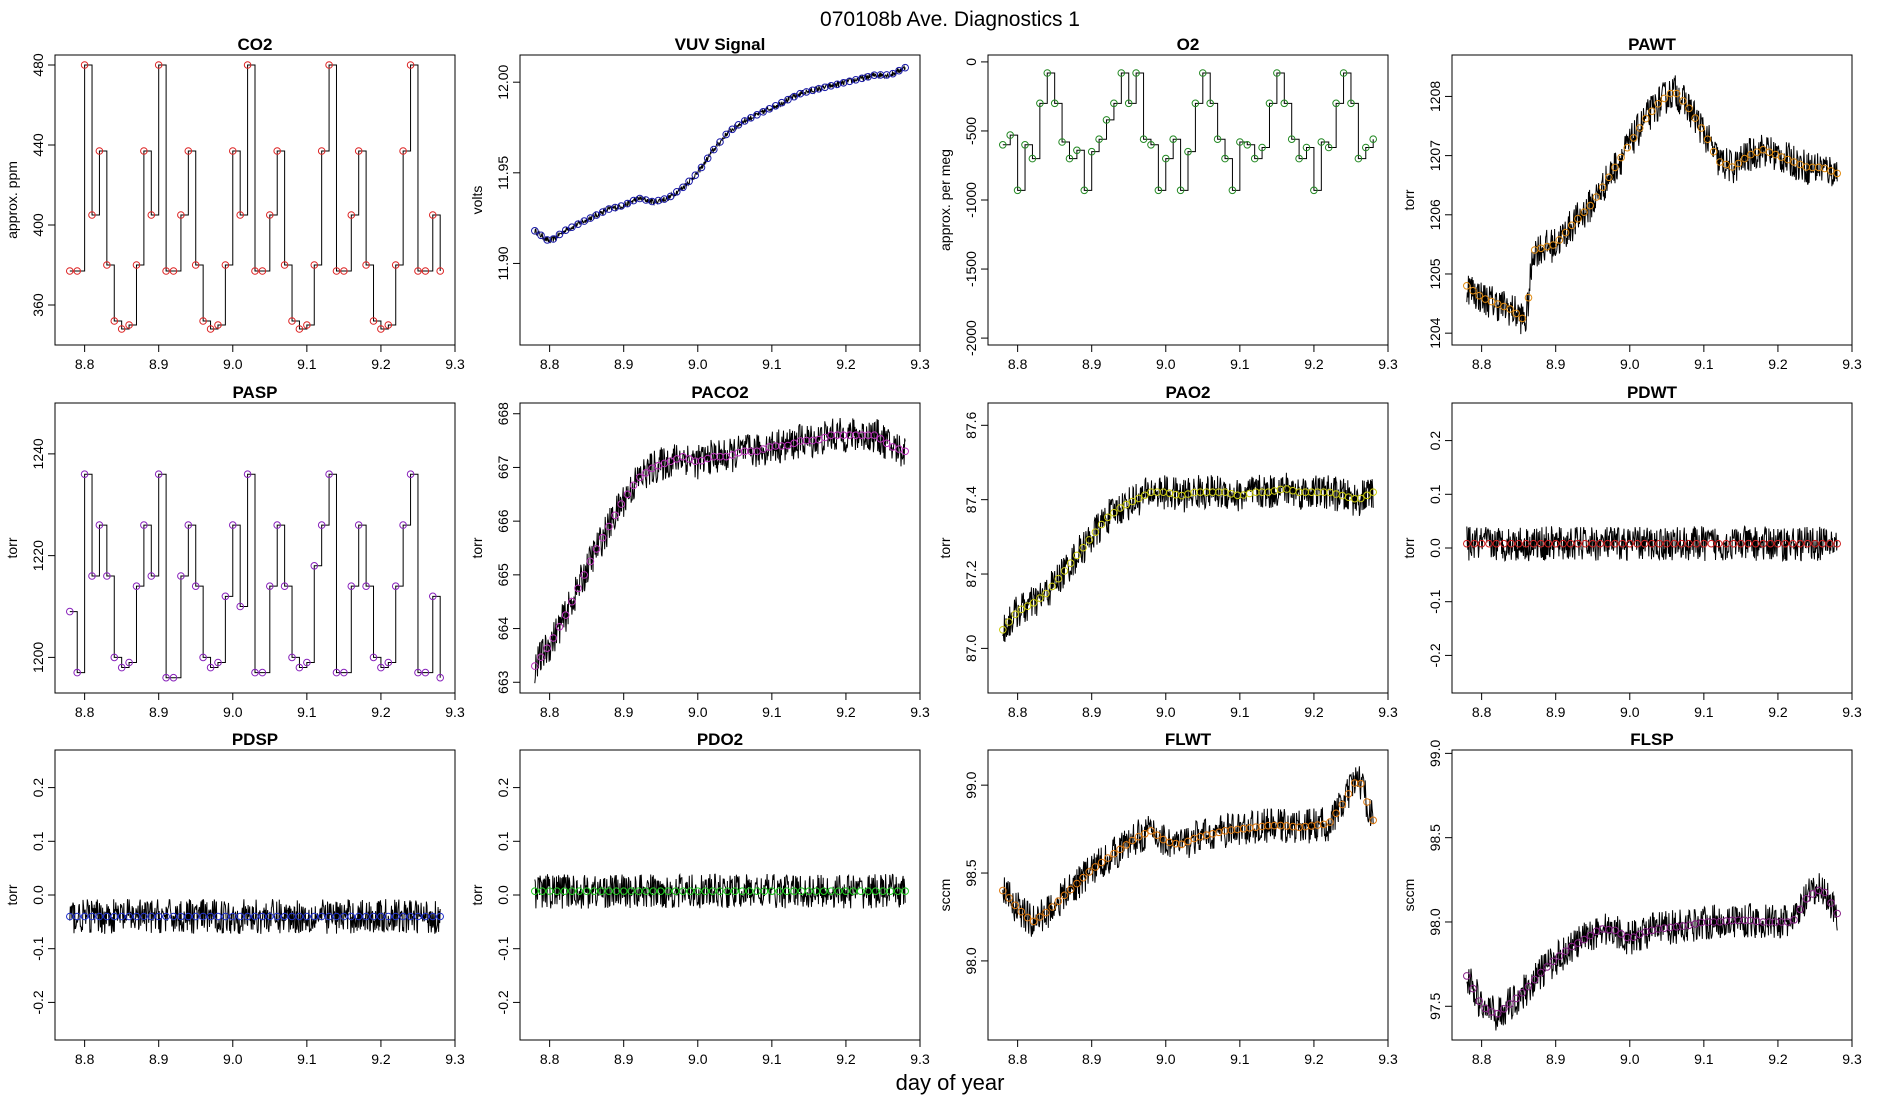 This screenshot has width=1900, height=1100. Describe the element at coordinates (503, 414) in the screenshot. I see `y-tick-label: 668` at that location.